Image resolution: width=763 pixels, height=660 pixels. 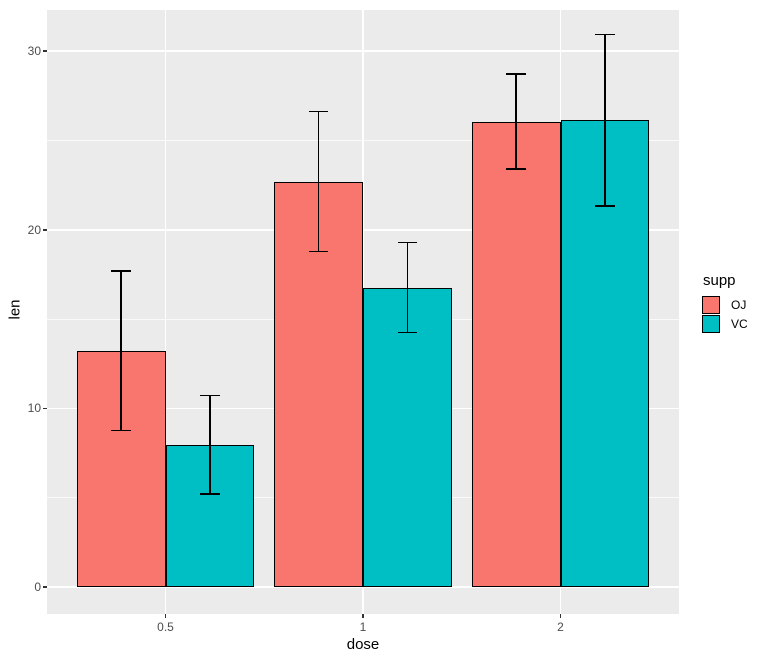 I want to click on legend-keys: OJ VC, so click(x=725, y=314).